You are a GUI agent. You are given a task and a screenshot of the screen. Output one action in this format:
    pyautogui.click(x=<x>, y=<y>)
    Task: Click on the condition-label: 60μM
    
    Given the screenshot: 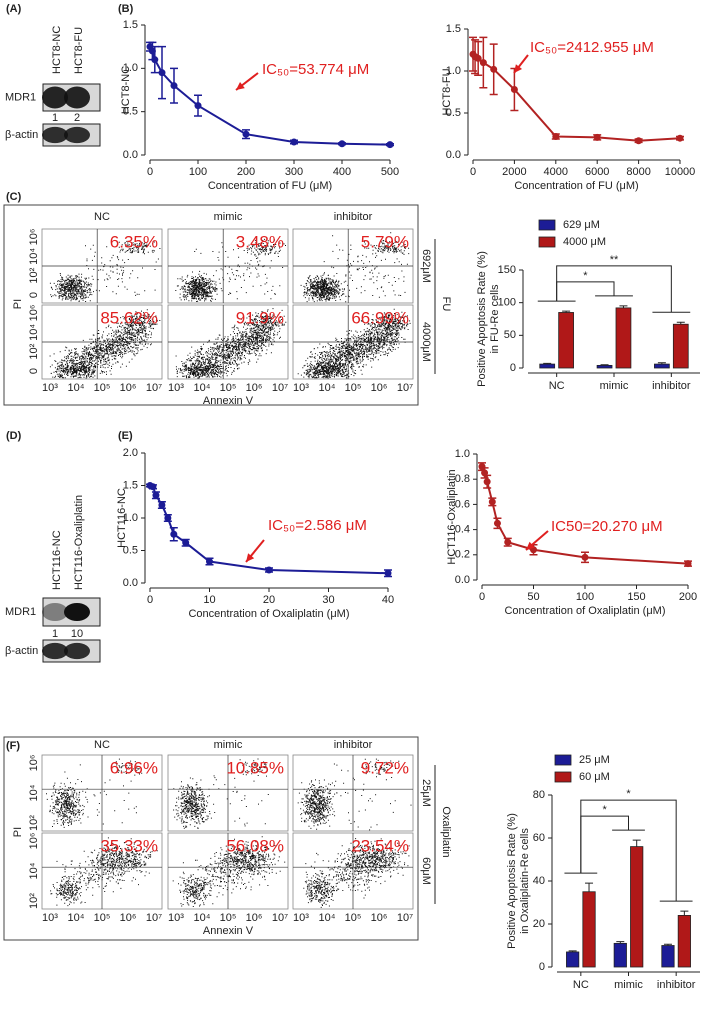 What is the action you would take?
    pyautogui.click(x=426, y=871)
    